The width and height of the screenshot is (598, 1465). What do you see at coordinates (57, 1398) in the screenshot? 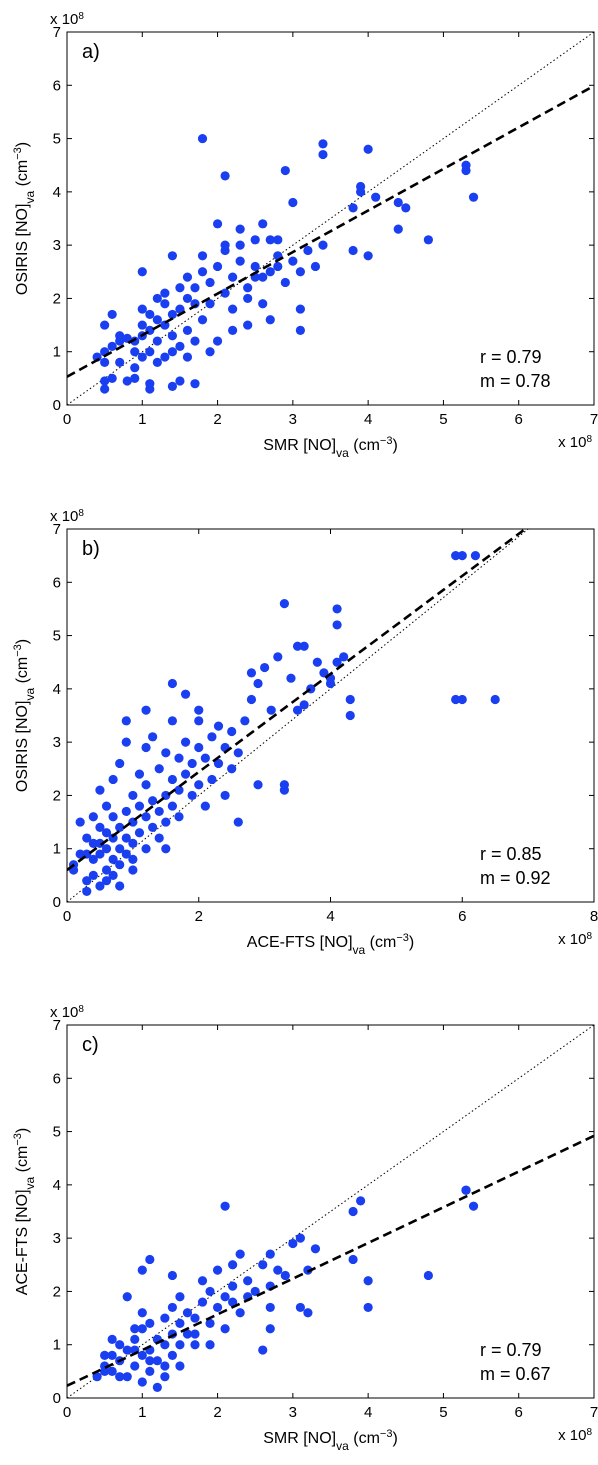
I see `y-tick-label: 0` at bounding box center [57, 1398].